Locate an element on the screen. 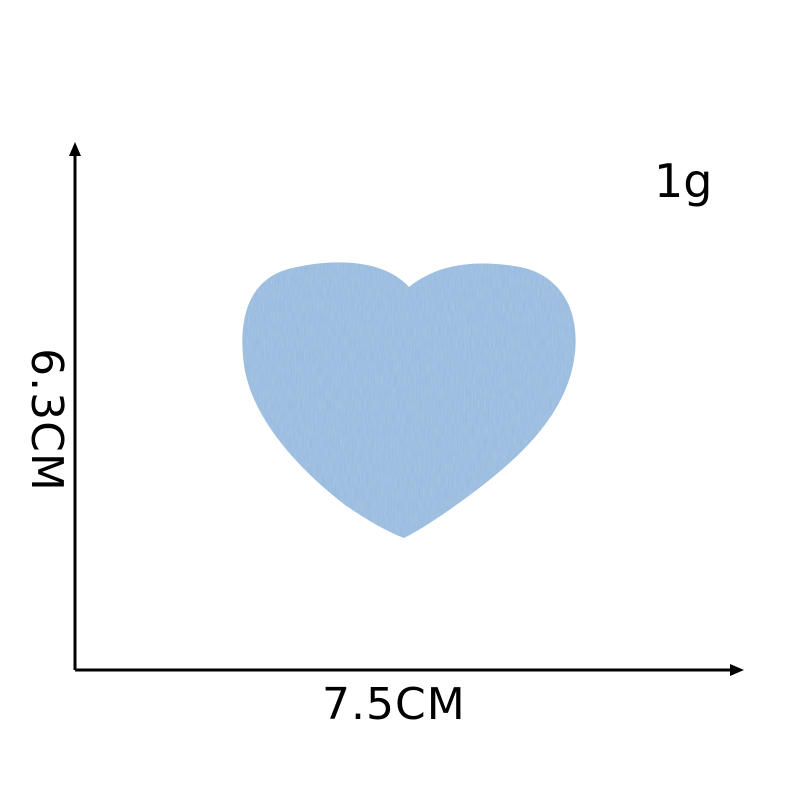  denim-heart-icon is located at coordinates (409, 400).